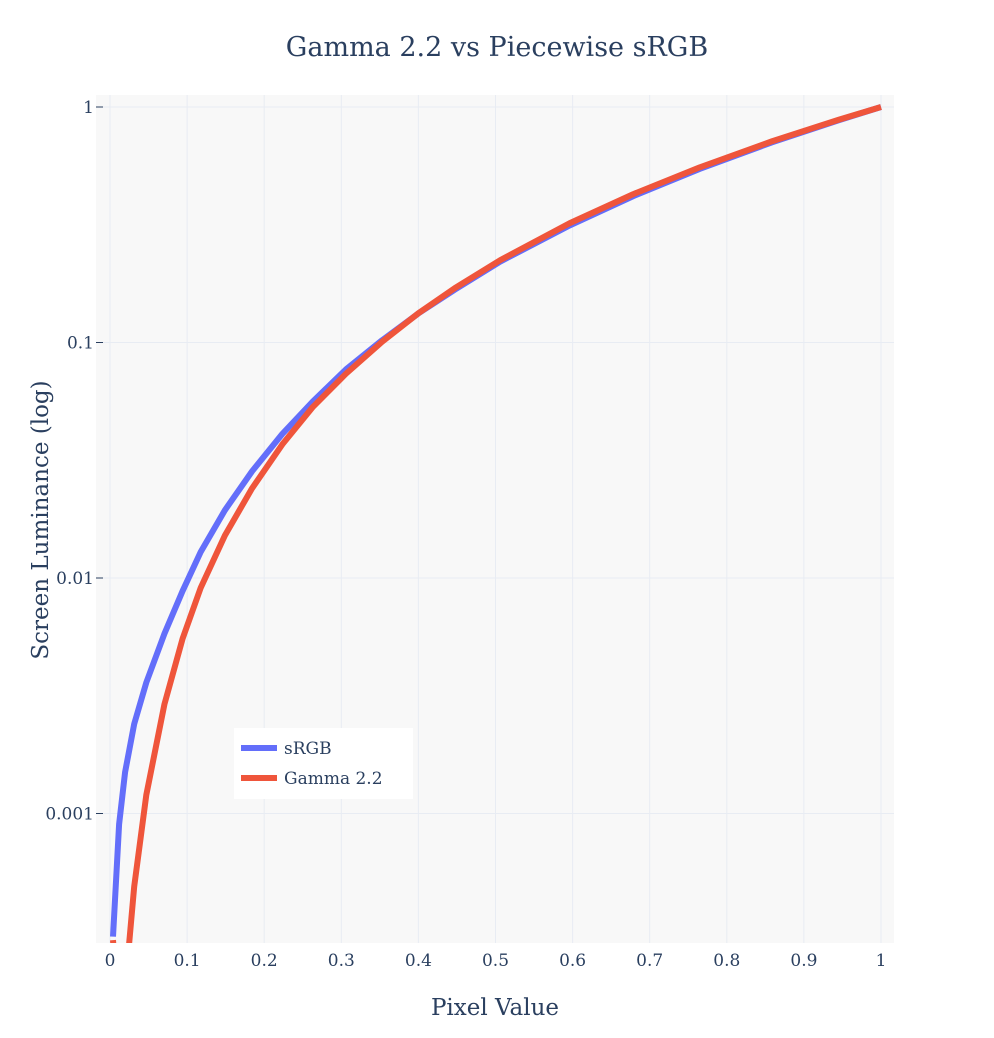 The image size is (994, 1038). What do you see at coordinates (88, 108) in the screenshot?
I see `y-tick-label: 1` at bounding box center [88, 108].